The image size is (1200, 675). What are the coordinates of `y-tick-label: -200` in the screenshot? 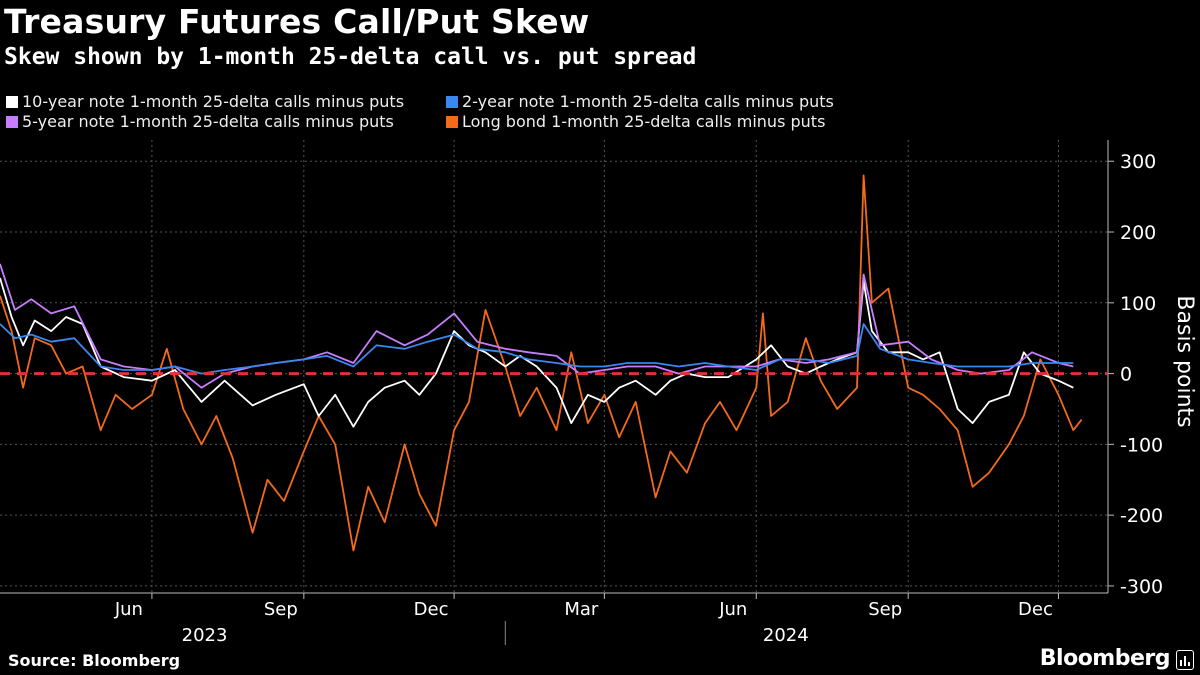 It's located at (1141, 516).